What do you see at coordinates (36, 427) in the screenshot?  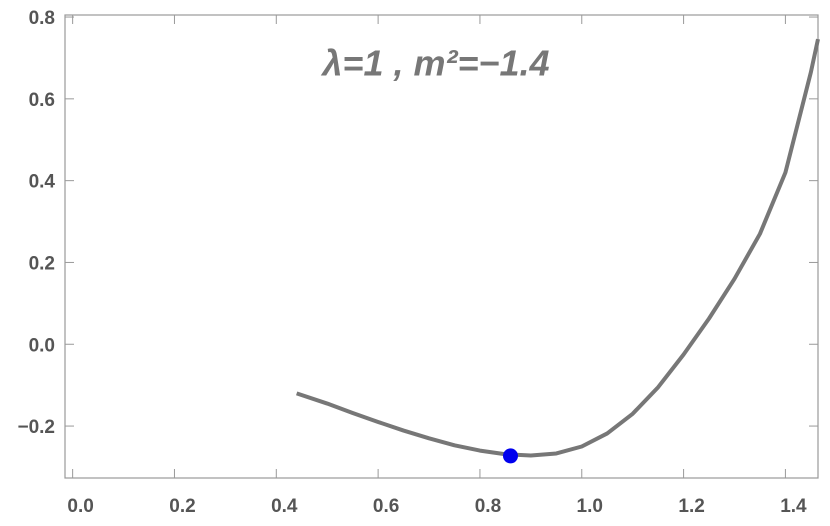 I see `y-tick-label: −0.2` at bounding box center [36, 427].